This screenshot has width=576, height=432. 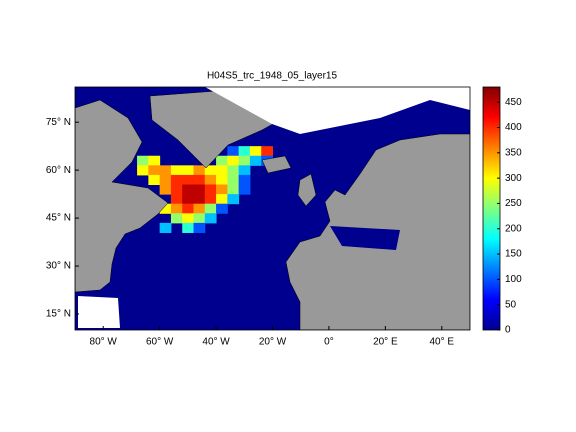 I want to click on x-tick-label: 80° W, so click(x=104, y=342).